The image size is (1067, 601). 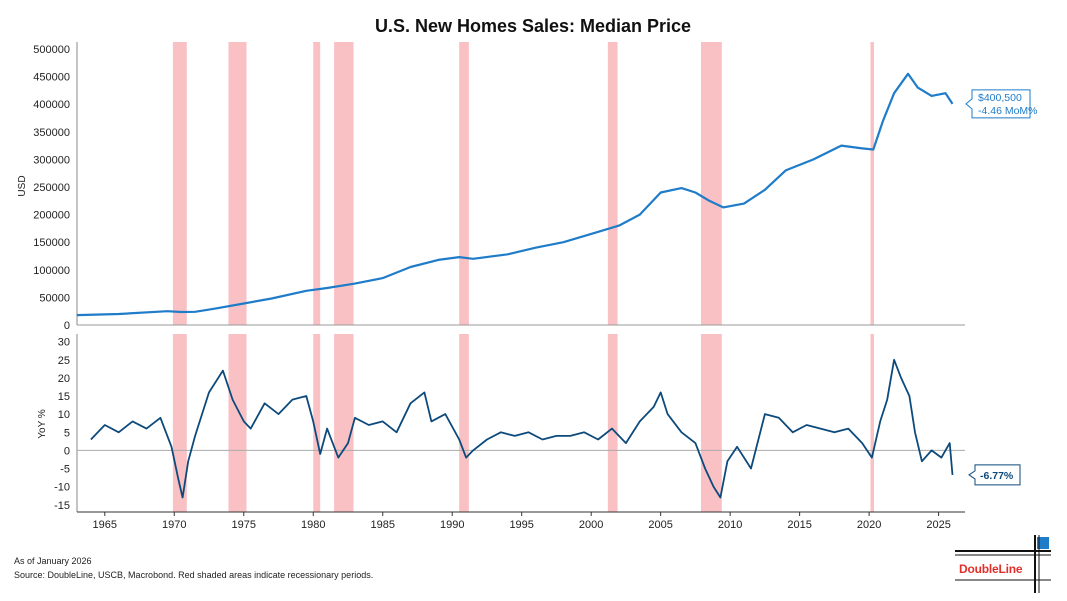 What do you see at coordinates (54, 298) in the screenshot?
I see `top-y-tick-label: 50000` at bounding box center [54, 298].